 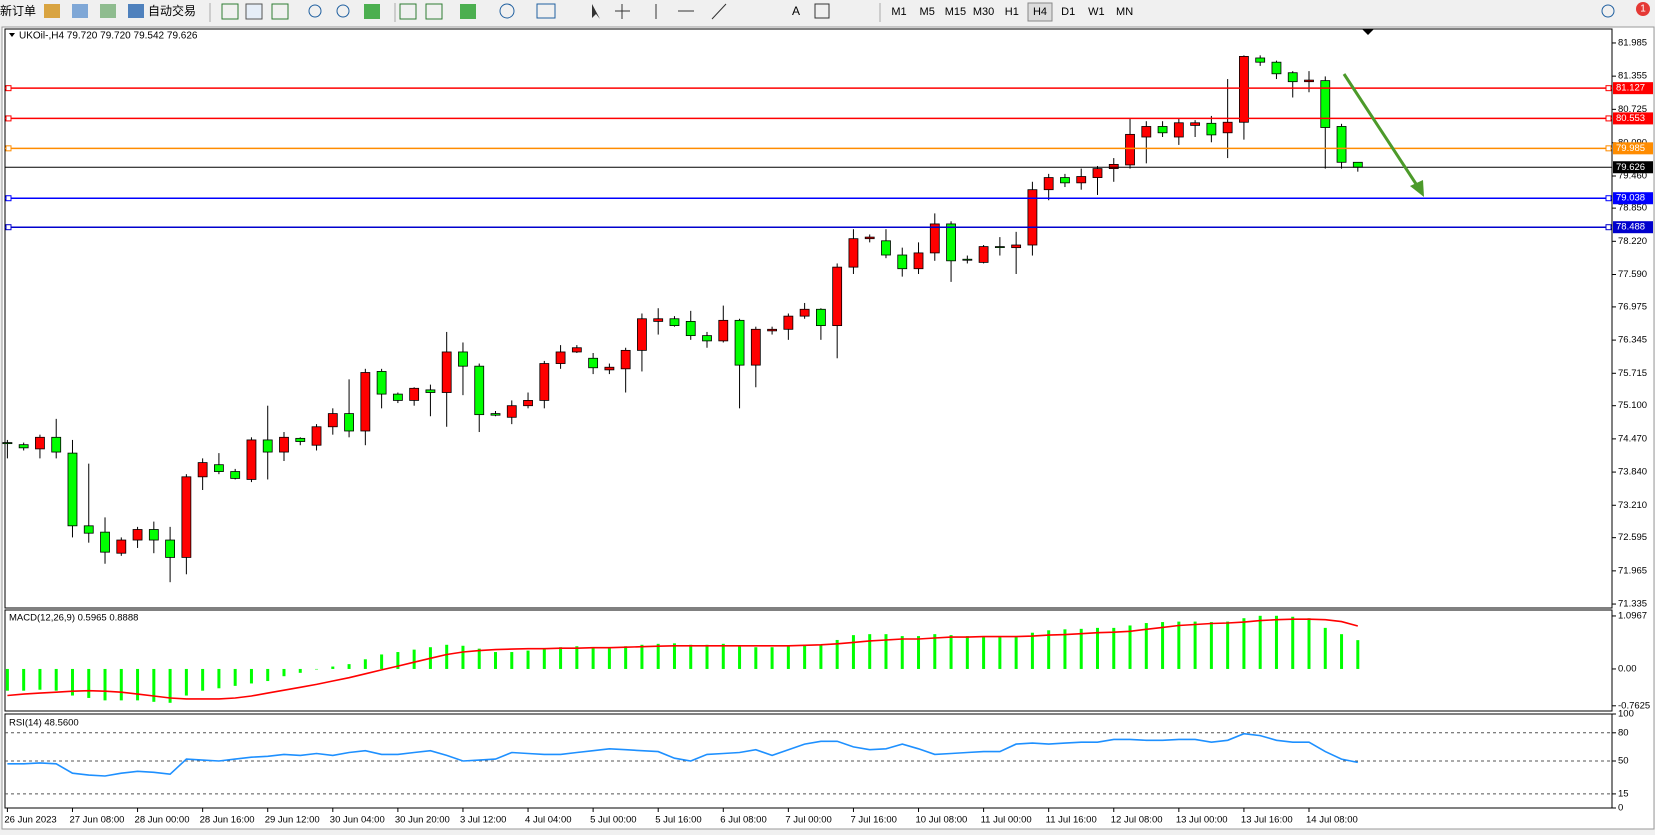 What do you see at coordinates (343, 11) in the screenshot?
I see `zoom-out` at bounding box center [343, 11].